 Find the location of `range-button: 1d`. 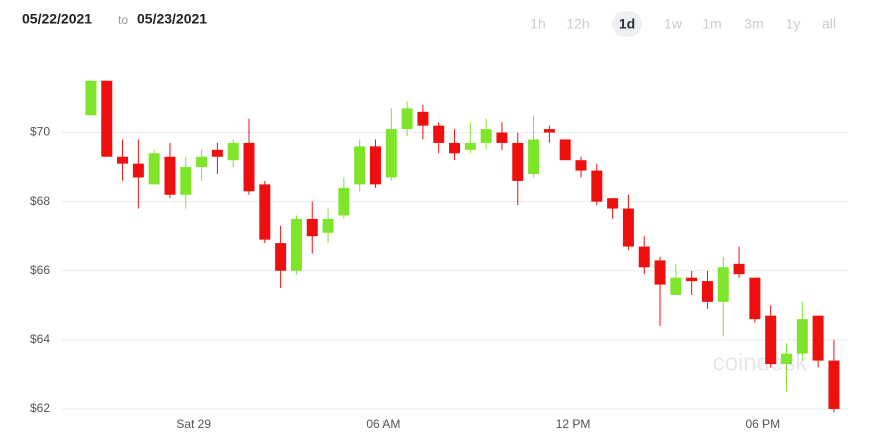

range-button: 1d is located at coordinates (627, 24).